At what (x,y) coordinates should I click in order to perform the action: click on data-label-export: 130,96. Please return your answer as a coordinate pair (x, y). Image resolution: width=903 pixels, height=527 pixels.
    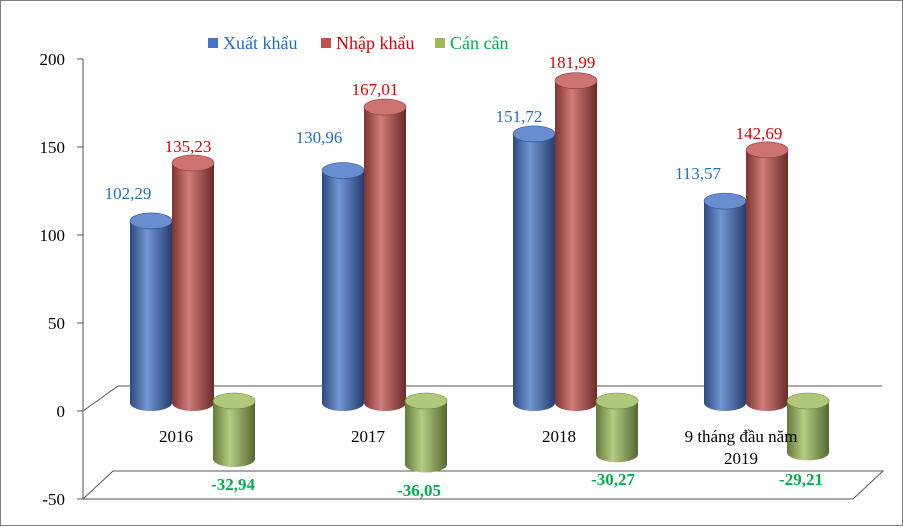
    Looking at the image, I should click on (319, 137).